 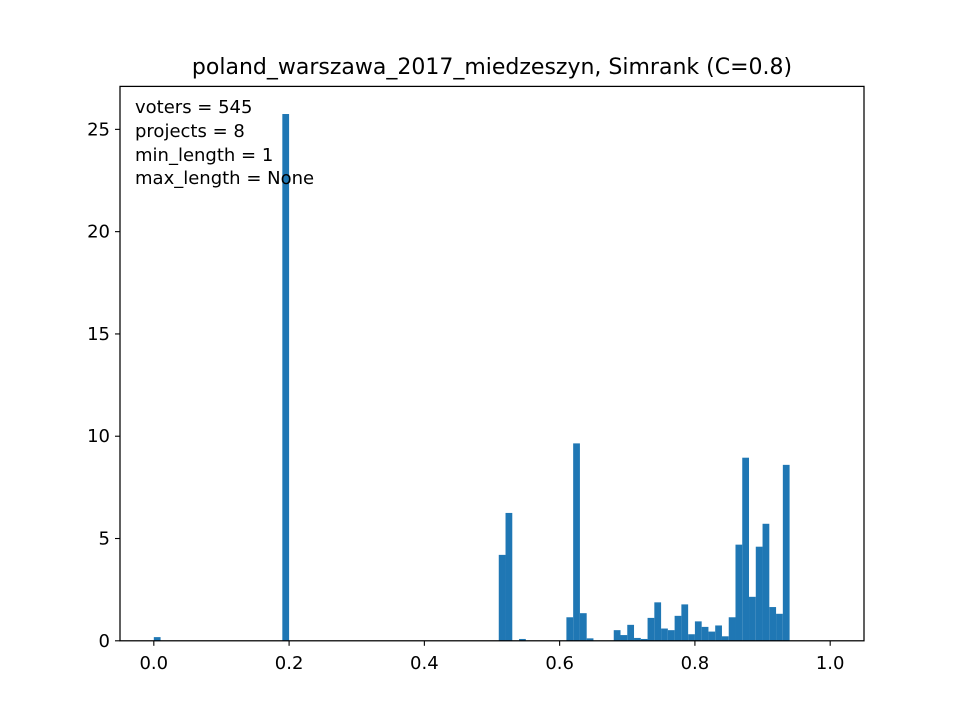 I want to click on x-tick-label: 1.0, so click(x=830, y=663).